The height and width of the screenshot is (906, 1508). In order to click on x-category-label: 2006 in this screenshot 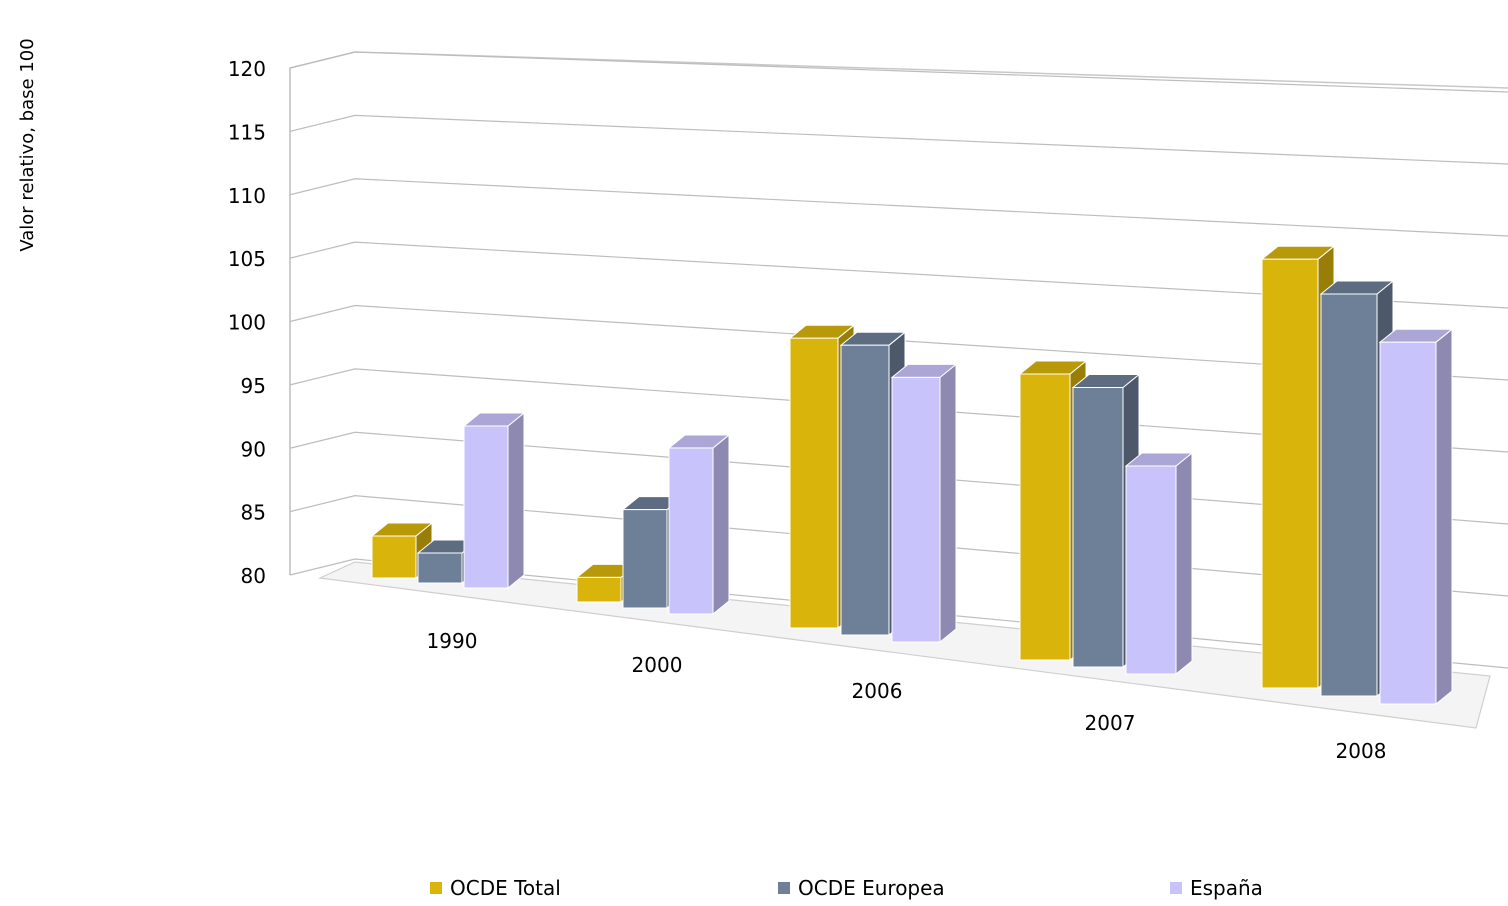, I will do `click(877, 691)`.